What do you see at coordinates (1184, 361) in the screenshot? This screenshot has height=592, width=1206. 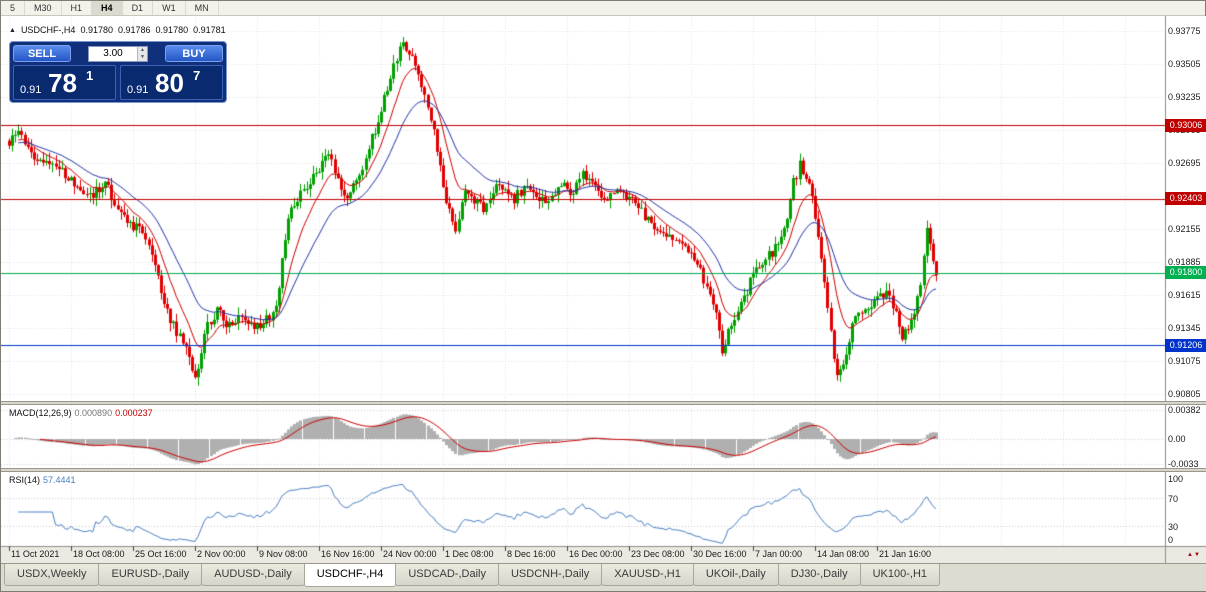 I see `price-axis-tick: 0.91075` at bounding box center [1184, 361].